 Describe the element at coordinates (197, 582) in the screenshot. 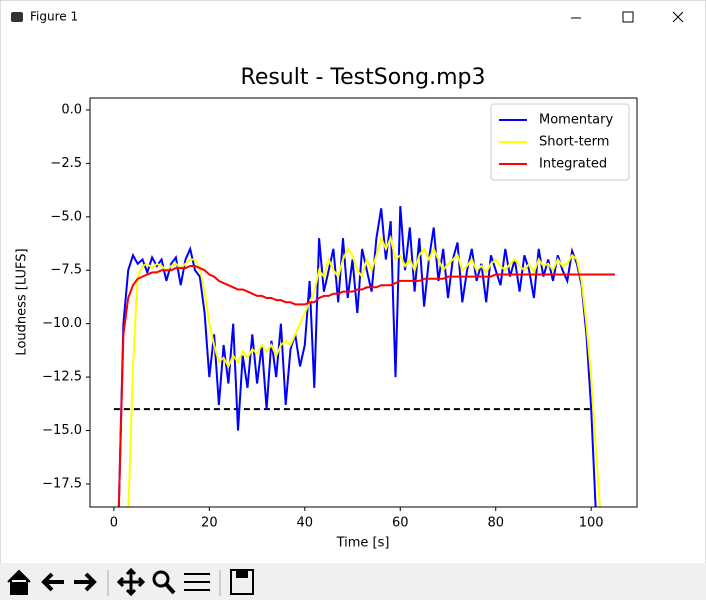

I see `configure-button` at that location.